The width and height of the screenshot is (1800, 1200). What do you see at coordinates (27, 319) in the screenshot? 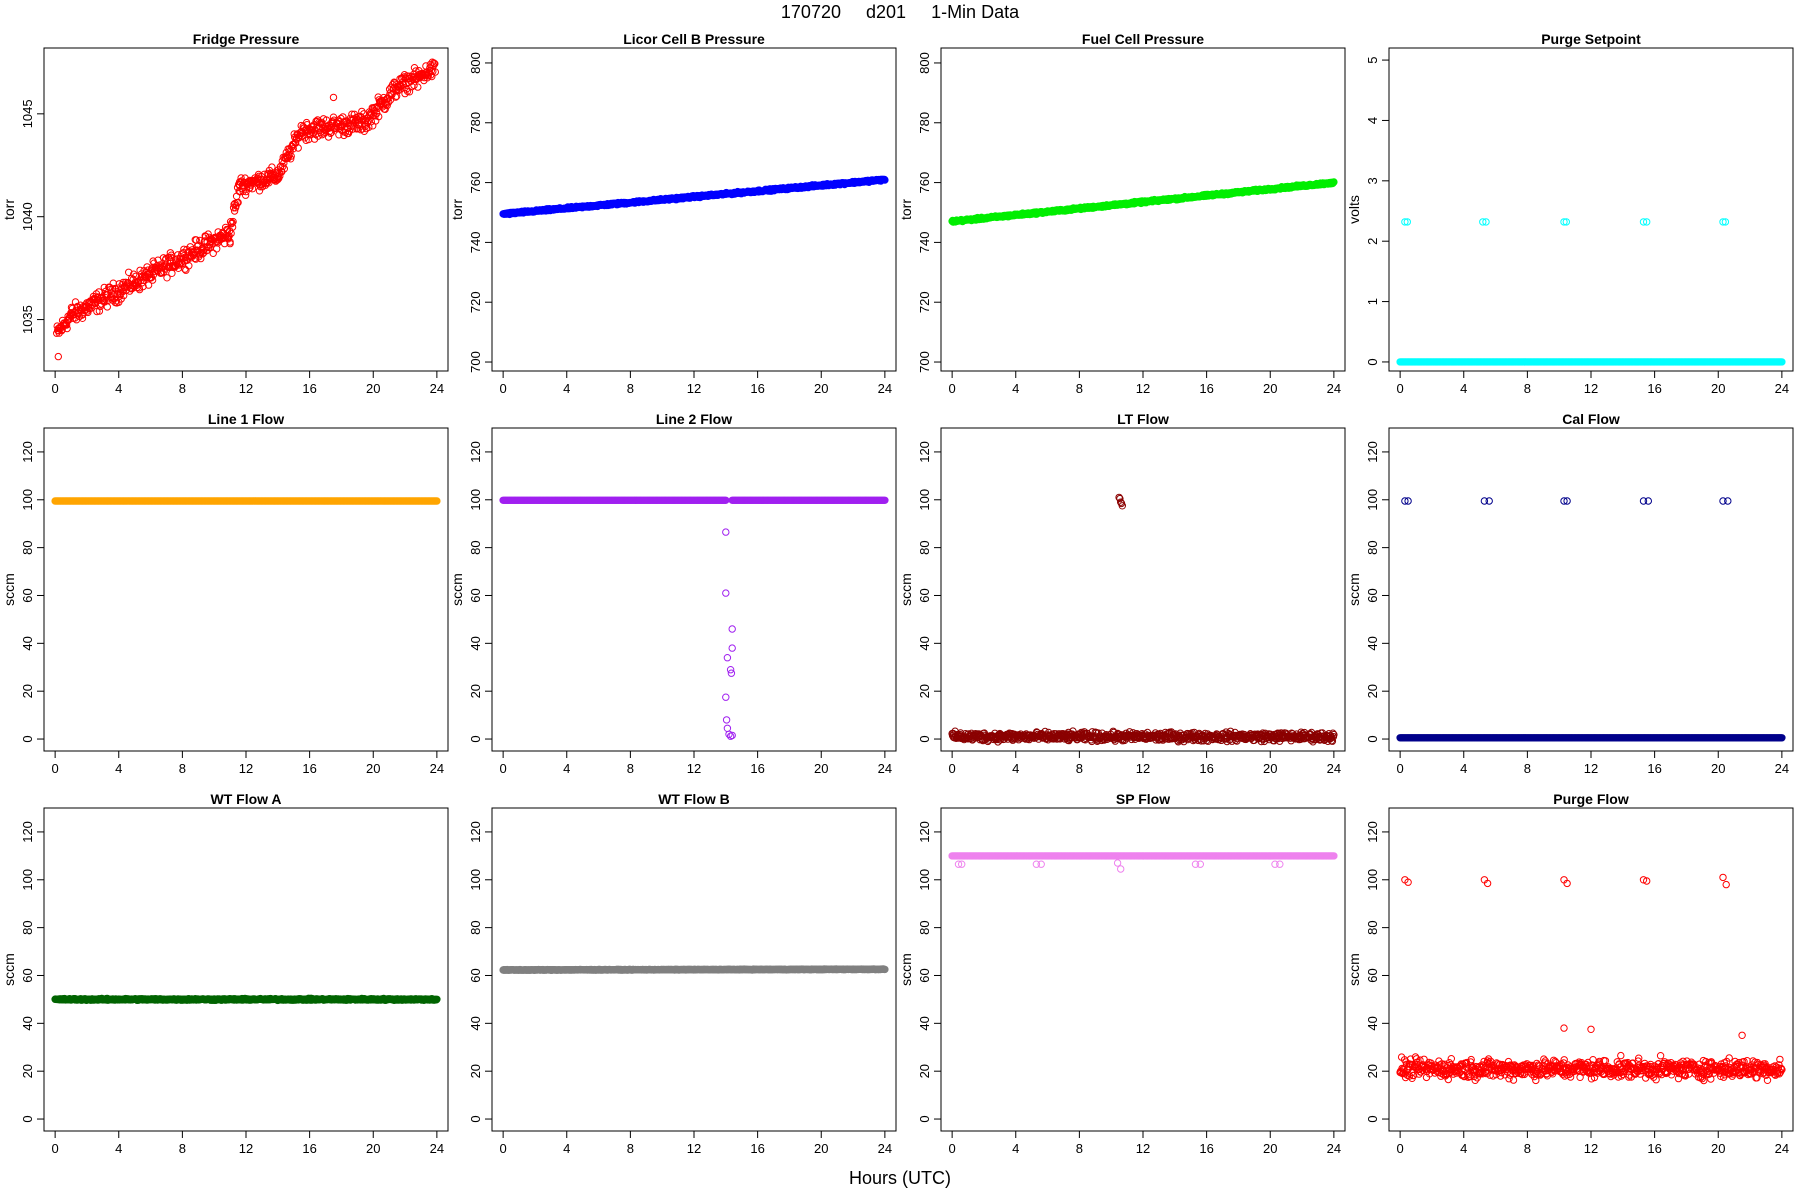
I see `y-tick-label: 1035` at bounding box center [27, 319].